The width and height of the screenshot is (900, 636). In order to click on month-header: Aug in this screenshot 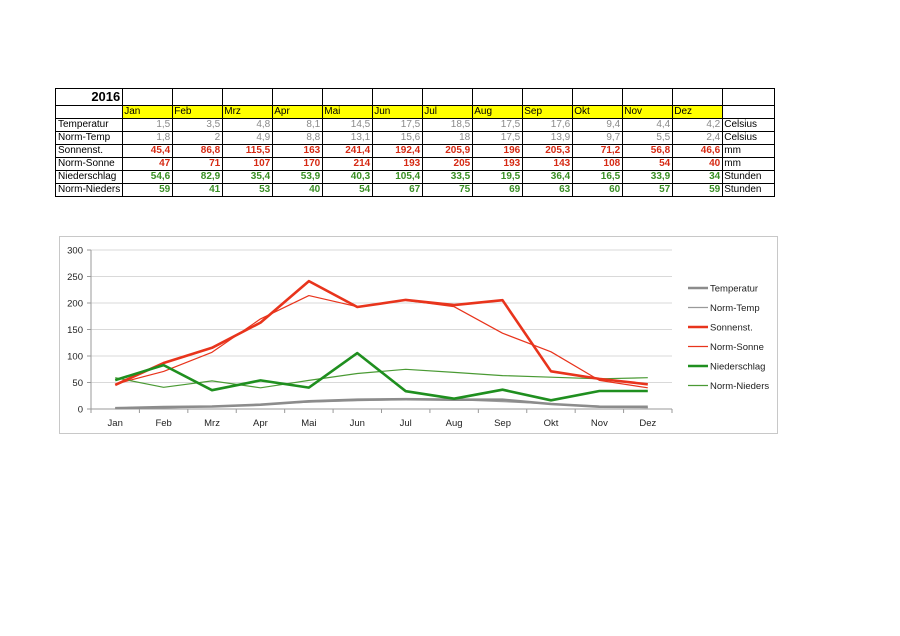, I will do `click(498, 112)`.